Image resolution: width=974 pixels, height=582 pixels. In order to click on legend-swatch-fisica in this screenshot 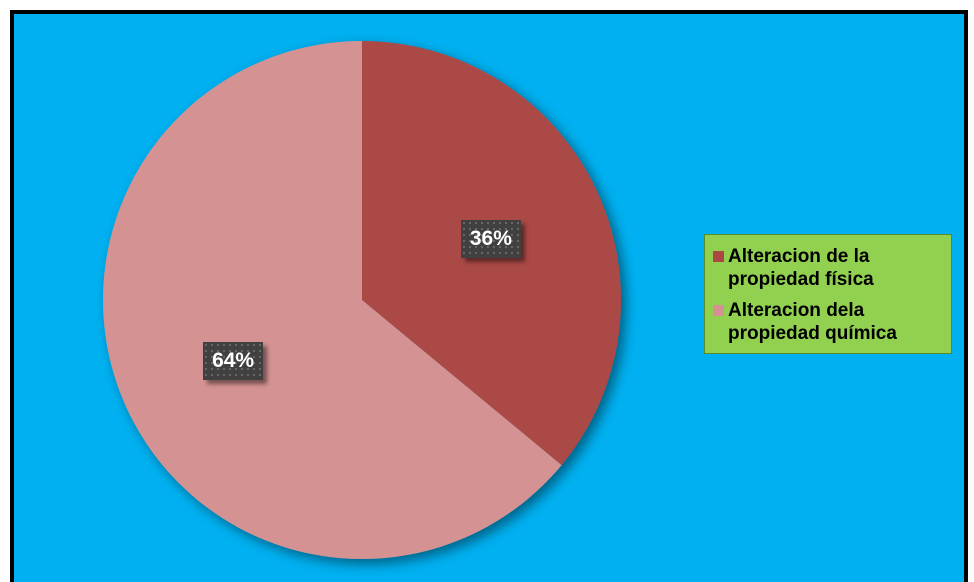, I will do `click(718, 256)`.